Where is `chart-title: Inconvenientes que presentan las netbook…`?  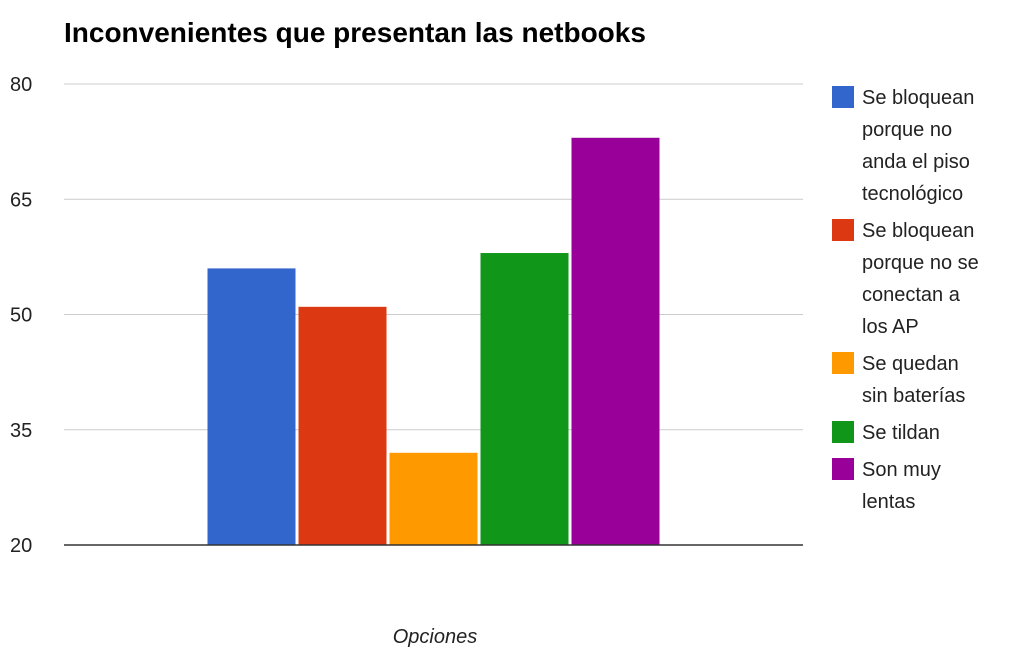
chart-title: Inconvenientes que presentan las netbook… is located at coordinates (355, 32).